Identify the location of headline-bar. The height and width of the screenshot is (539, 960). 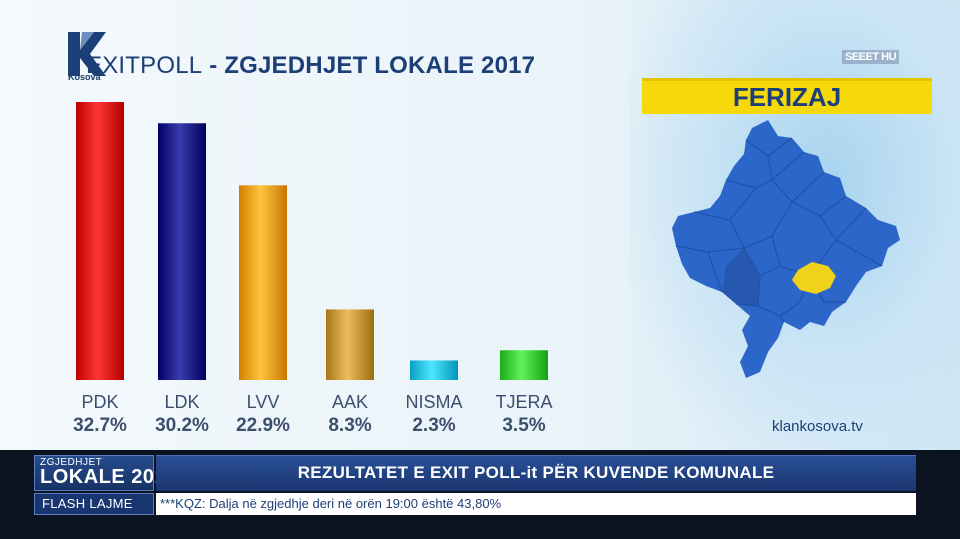
(536, 473).